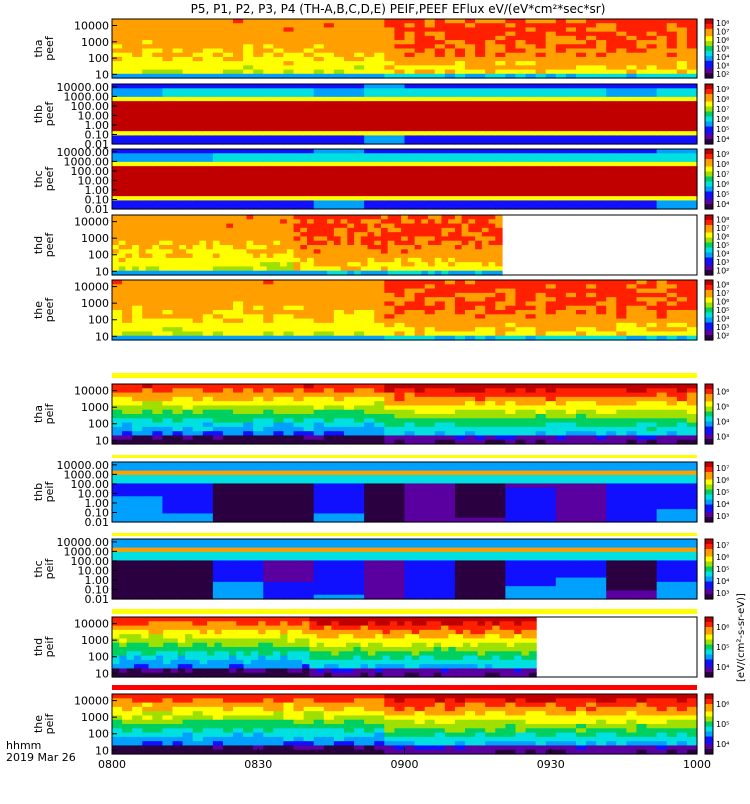 Image resolution: width=750 pixels, height=804 pixels. What do you see at coordinates (722, 99) in the screenshot?
I see `colorbar-tick-label: 10⁸` at bounding box center [722, 99].